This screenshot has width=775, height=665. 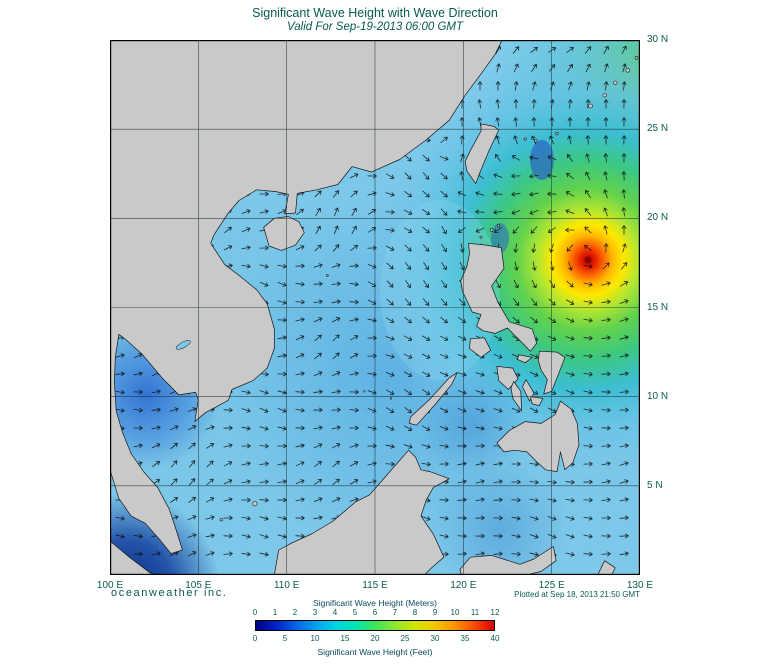 I want to click on lon-label-1: 105 E, so click(x=198, y=585).